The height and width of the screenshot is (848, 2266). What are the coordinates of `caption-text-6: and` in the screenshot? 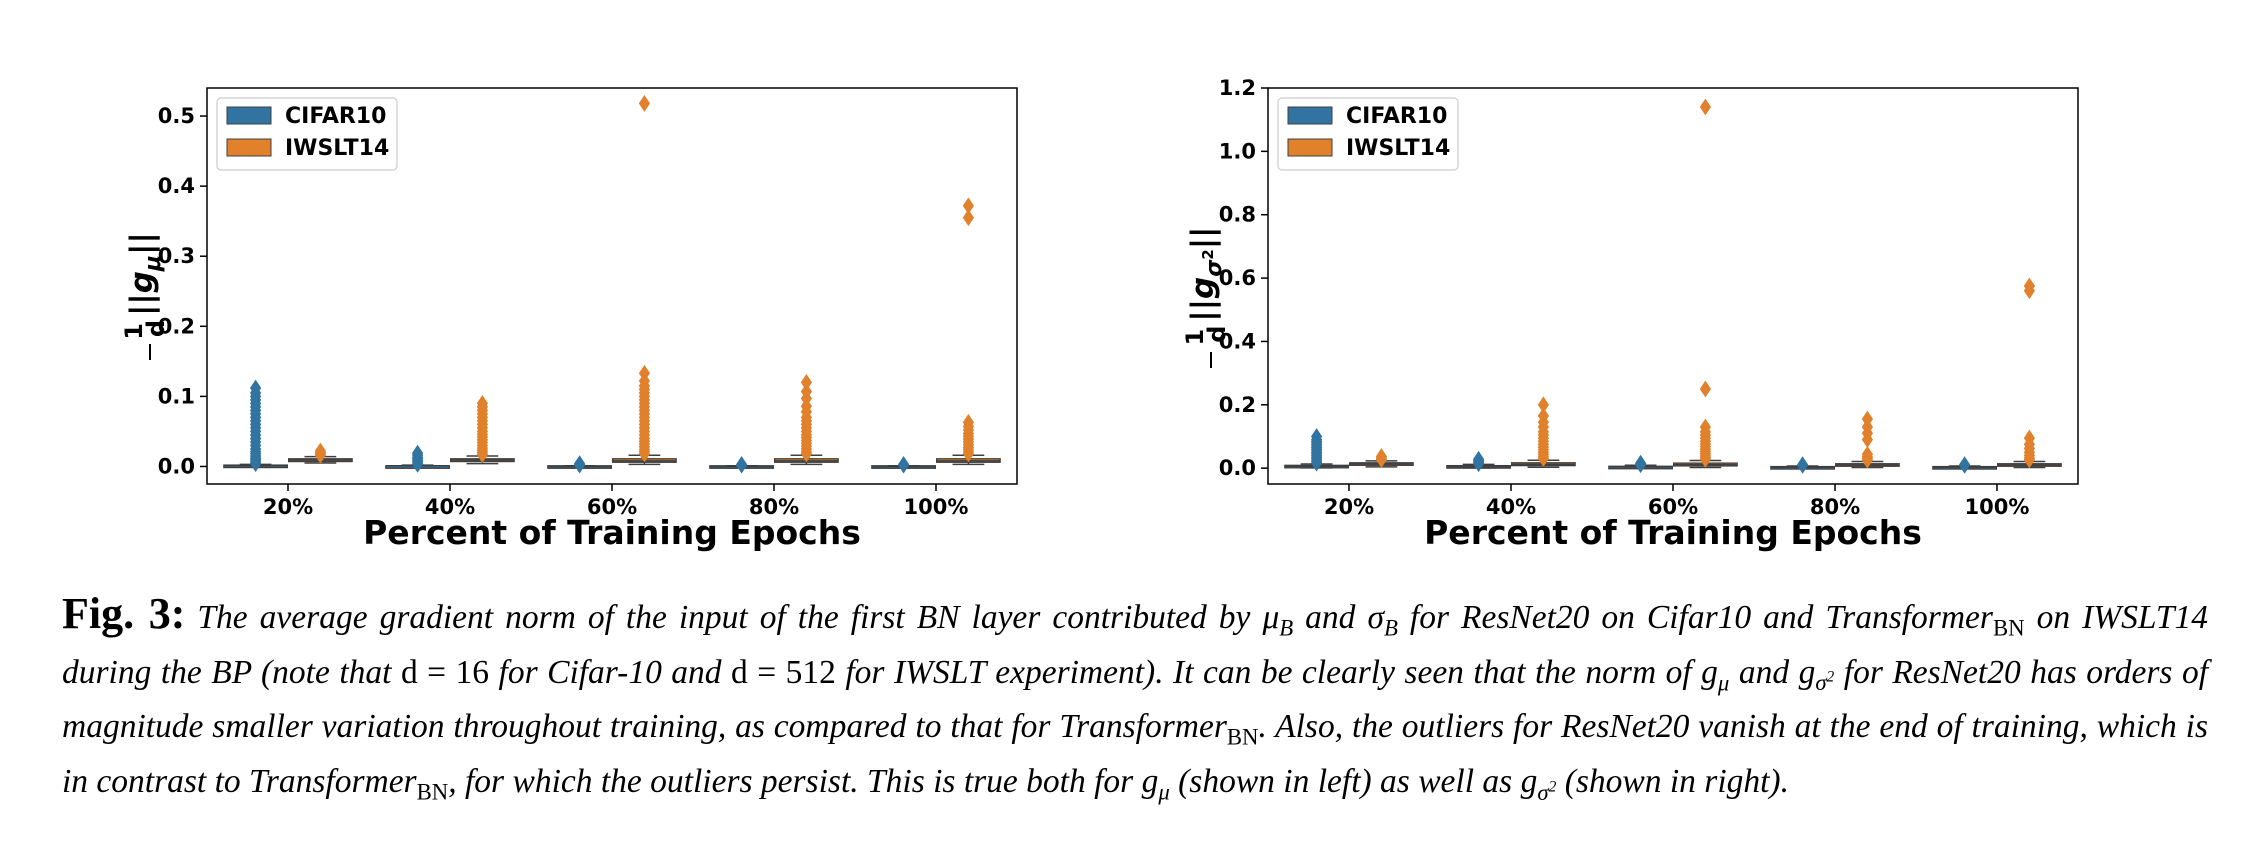 It's located at (1764, 672).